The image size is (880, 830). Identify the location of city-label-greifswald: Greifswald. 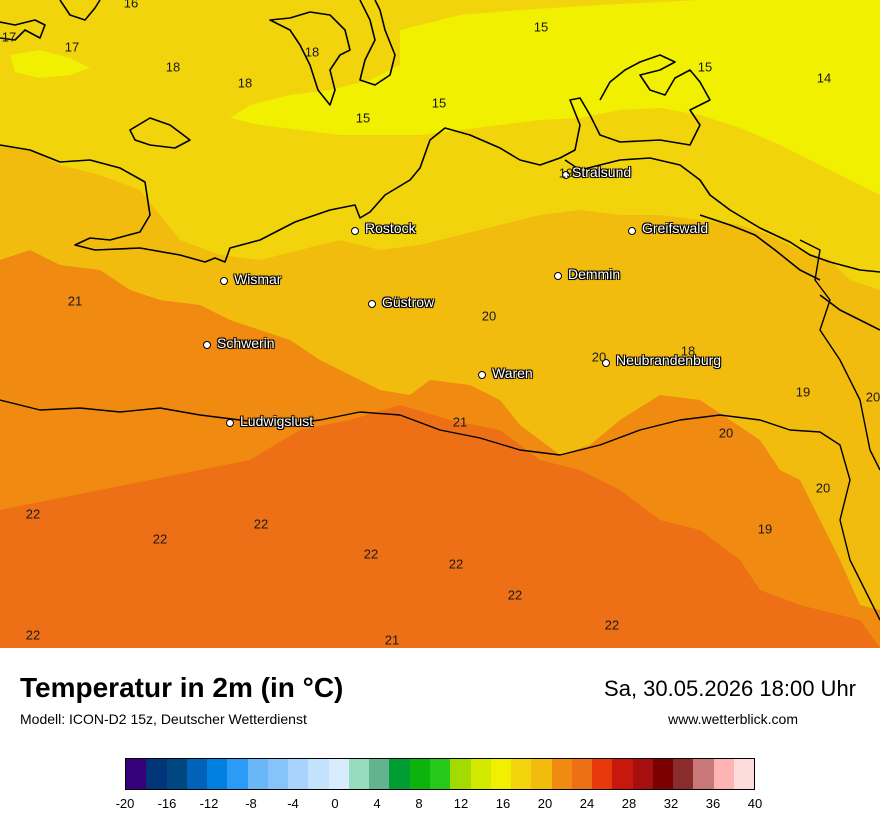
(675, 228).